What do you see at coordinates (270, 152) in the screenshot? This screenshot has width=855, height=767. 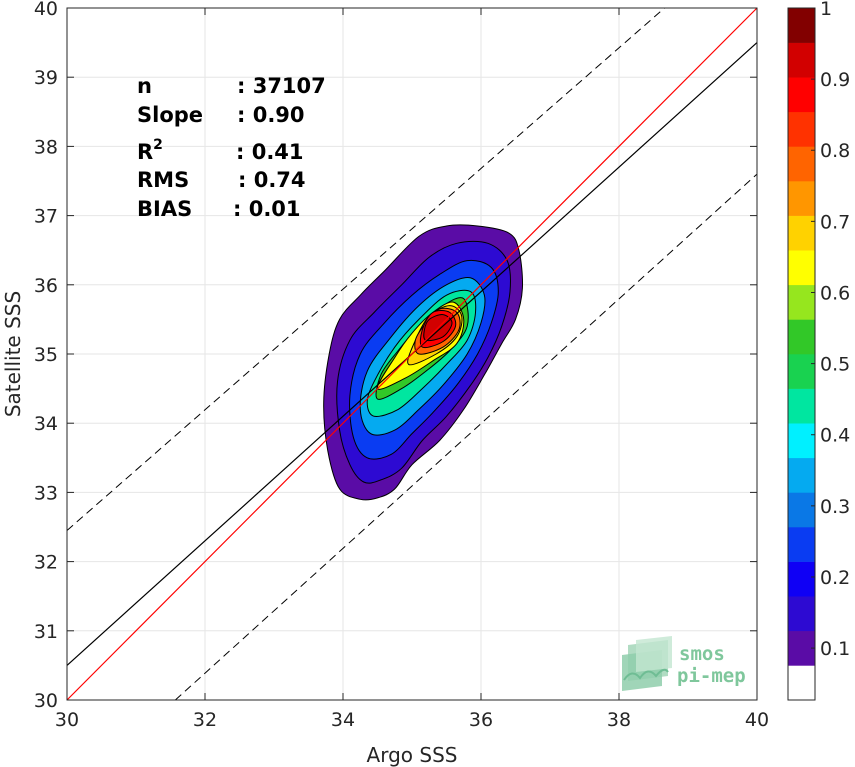 I see `stat-value: : 0.41` at bounding box center [270, 152].